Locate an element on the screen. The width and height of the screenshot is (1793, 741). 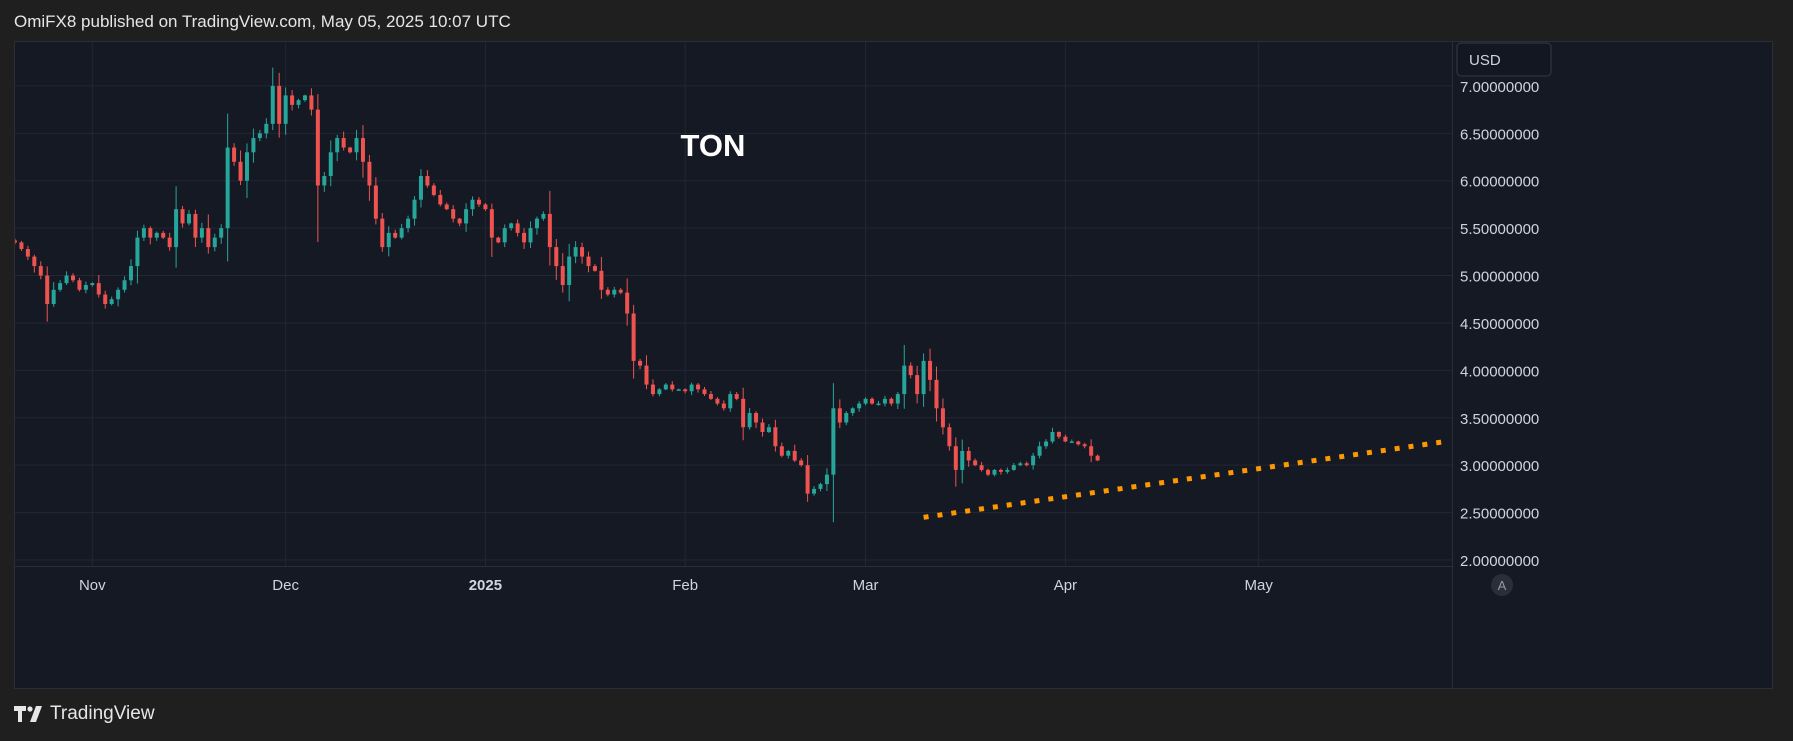
auto-scale-label: A is located at coordinates (1502, 585).